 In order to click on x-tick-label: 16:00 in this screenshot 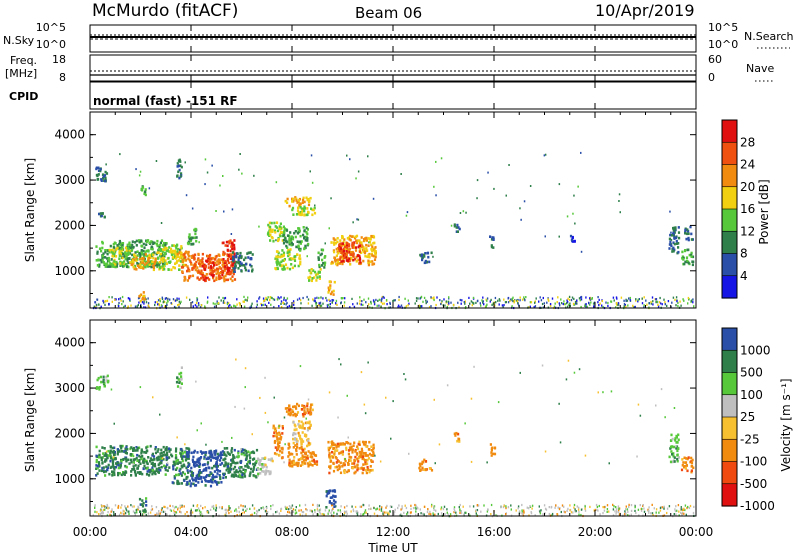, I will do `click(494, 532)`.